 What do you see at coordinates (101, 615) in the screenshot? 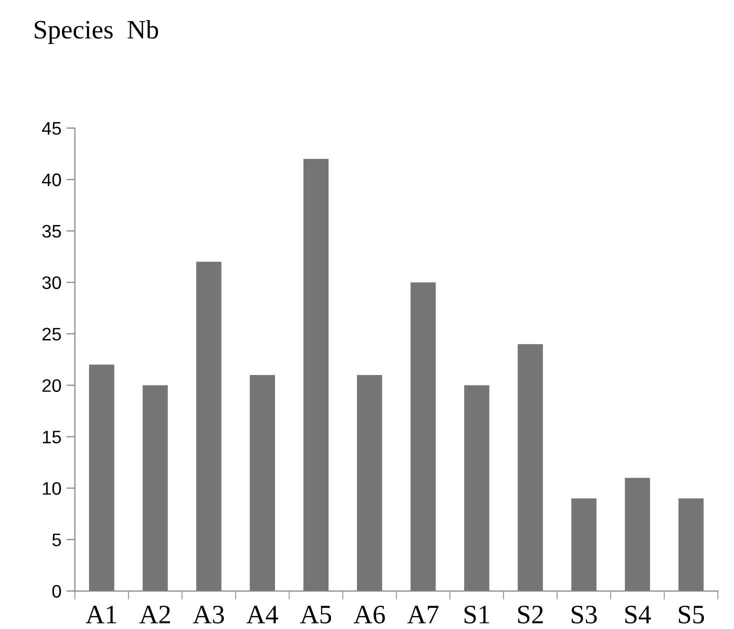
I see `x-tick-label: A1` at bounding box center [101, 615].